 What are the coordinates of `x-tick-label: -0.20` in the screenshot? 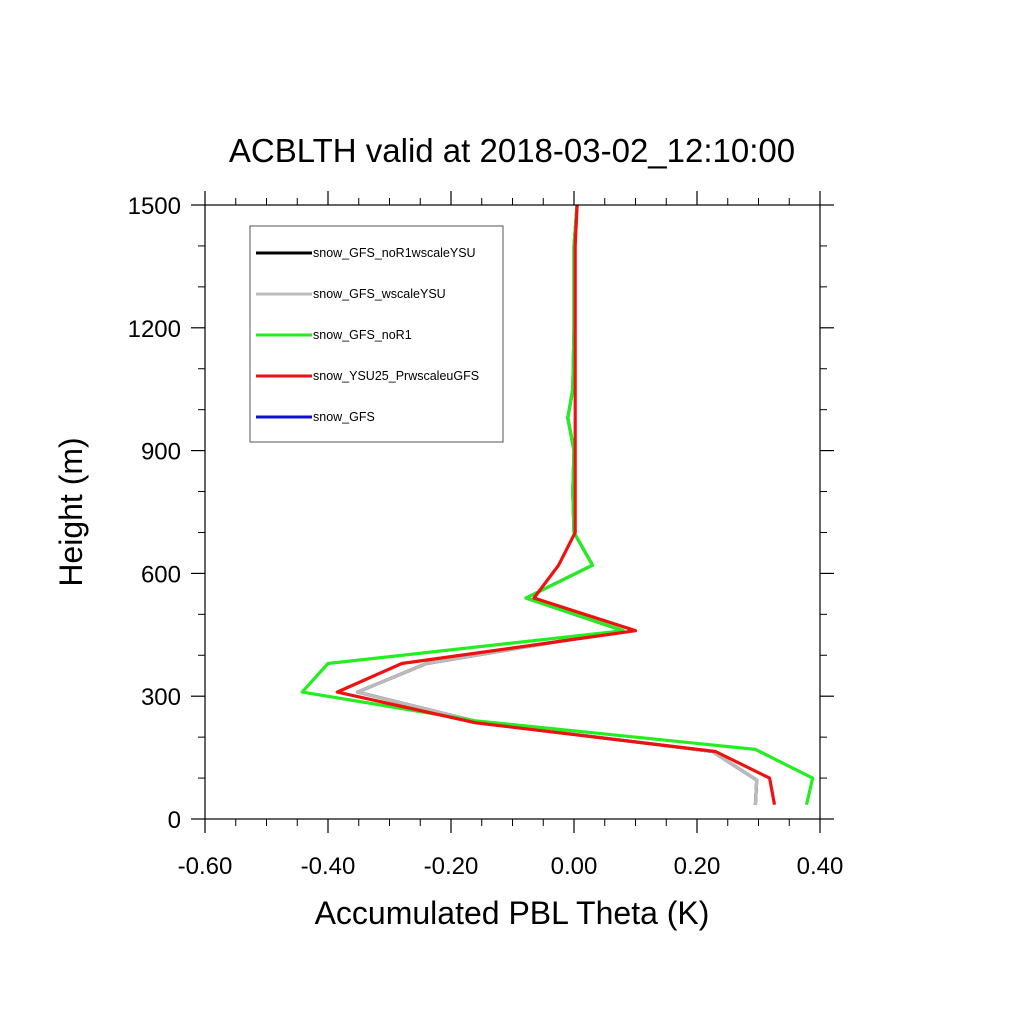 It's located at (451, 866).